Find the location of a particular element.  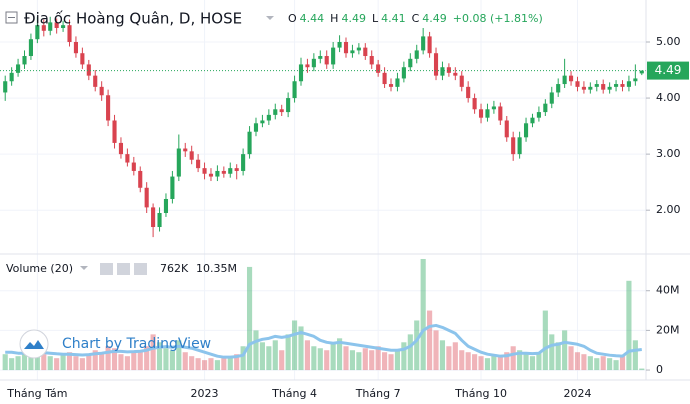

close-icon is located at coordinates (140, 269).